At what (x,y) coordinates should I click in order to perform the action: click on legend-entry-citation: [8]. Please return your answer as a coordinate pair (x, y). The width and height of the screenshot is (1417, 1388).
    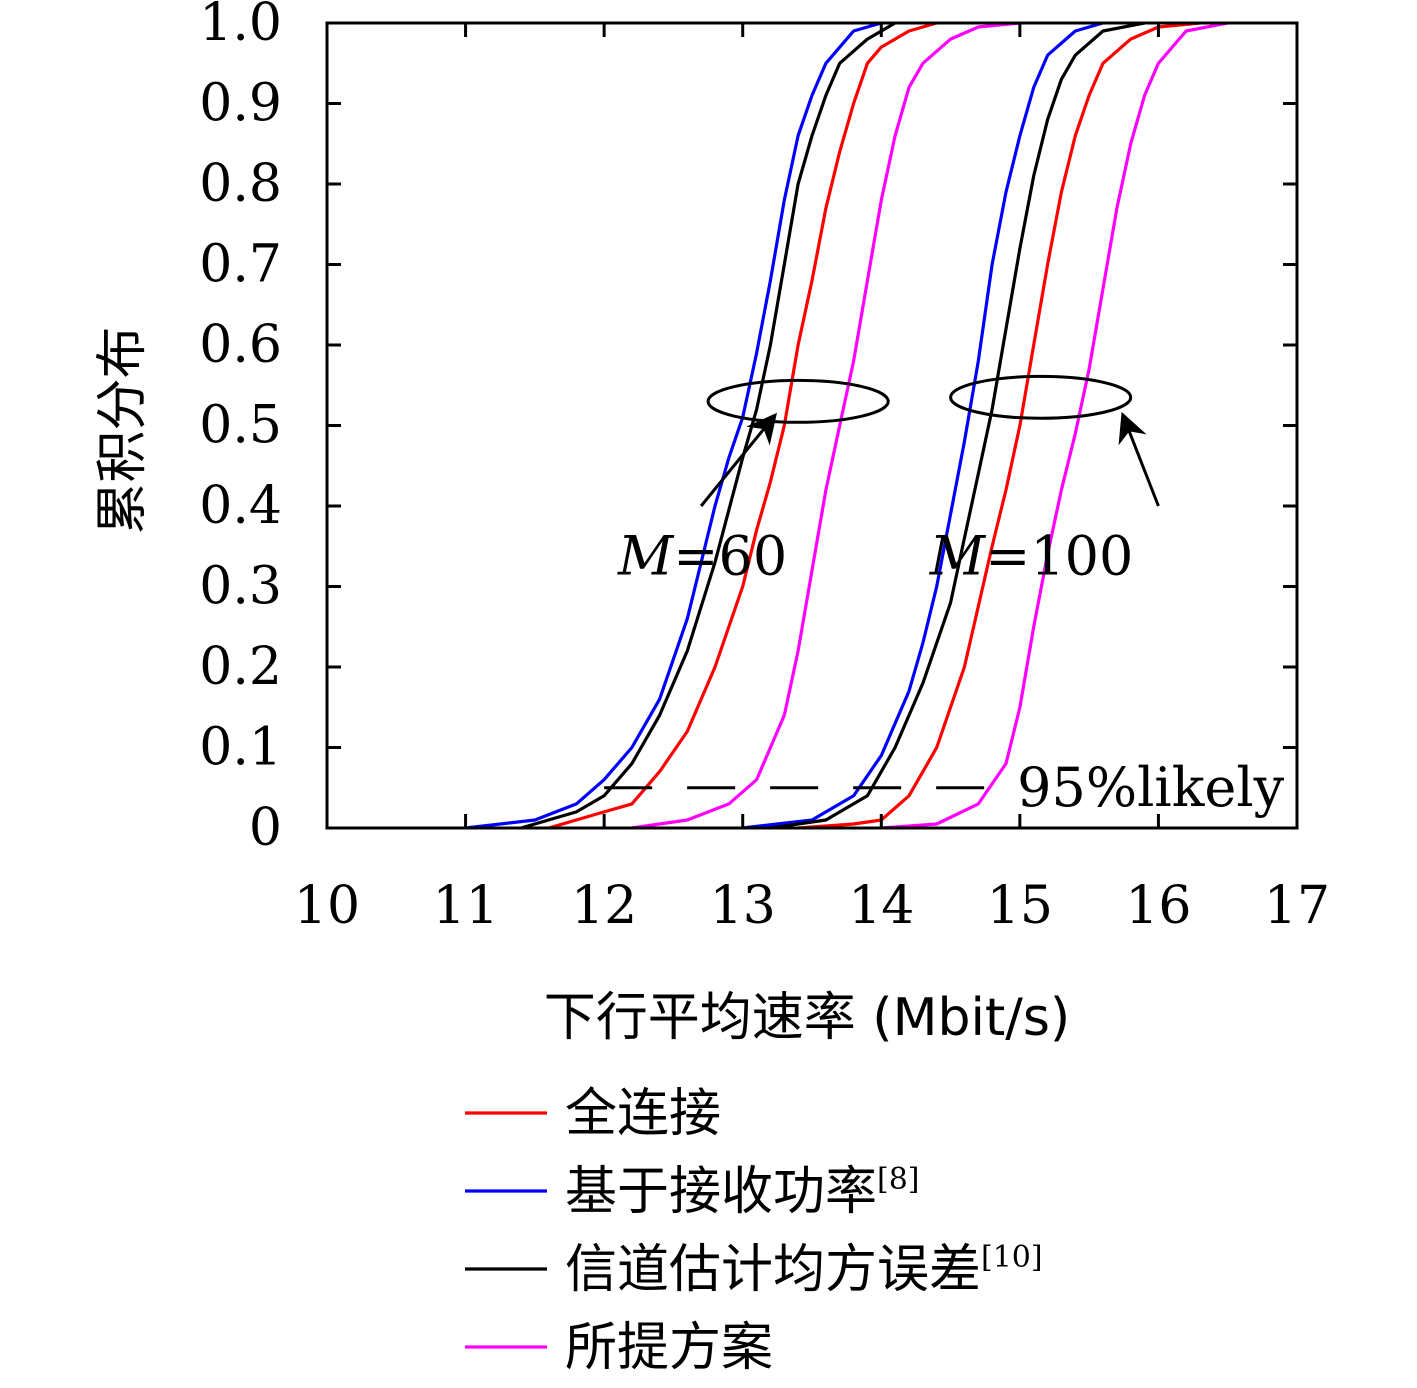
    Looking at the image, I should click on (898, 1179).